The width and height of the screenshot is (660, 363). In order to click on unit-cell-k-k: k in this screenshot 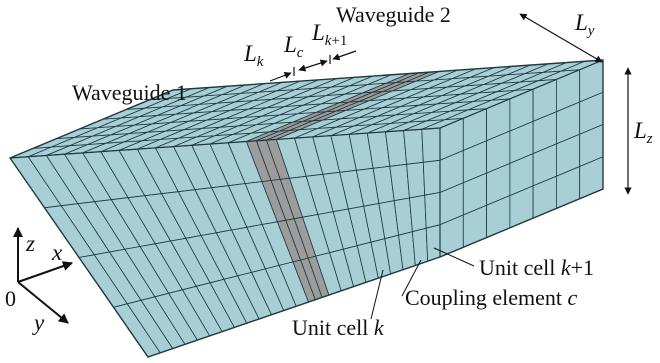, I will do `click(379, 327)`.